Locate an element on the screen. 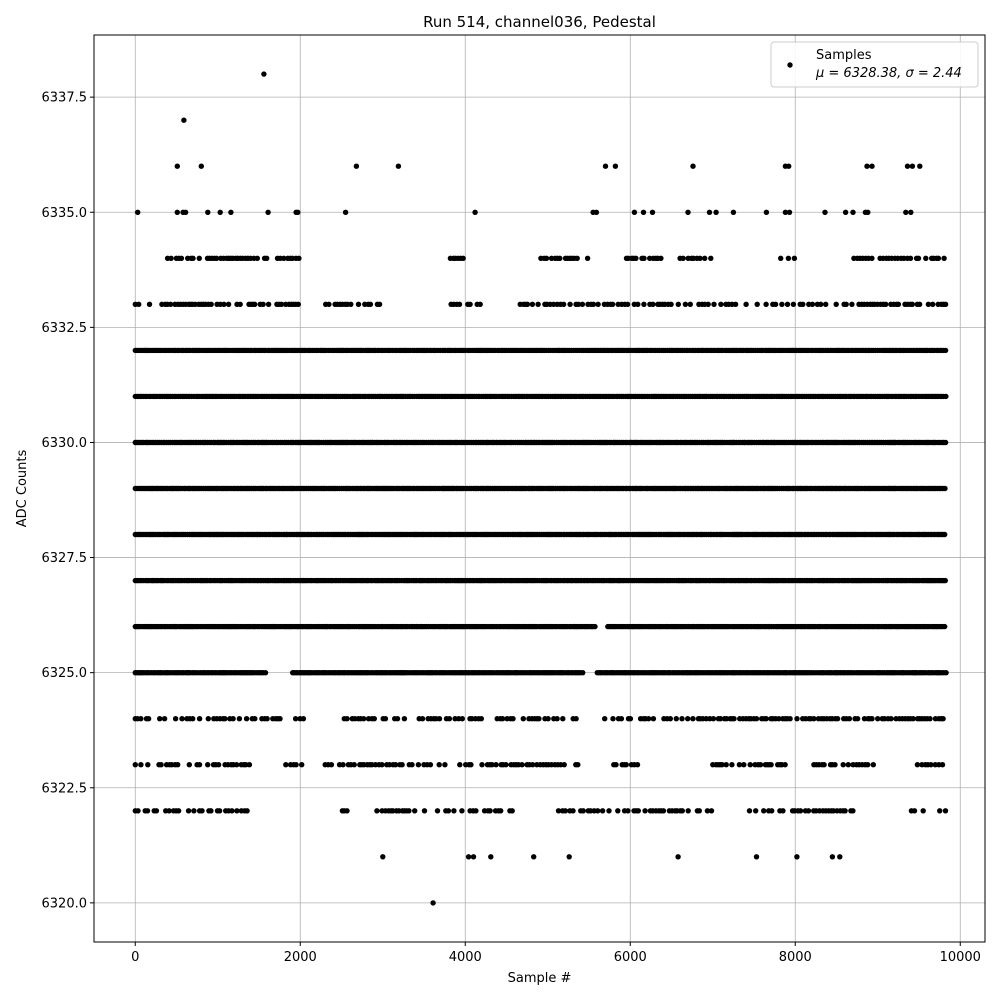  x-tick-label: 2000 is located at coordinates (300, 957).